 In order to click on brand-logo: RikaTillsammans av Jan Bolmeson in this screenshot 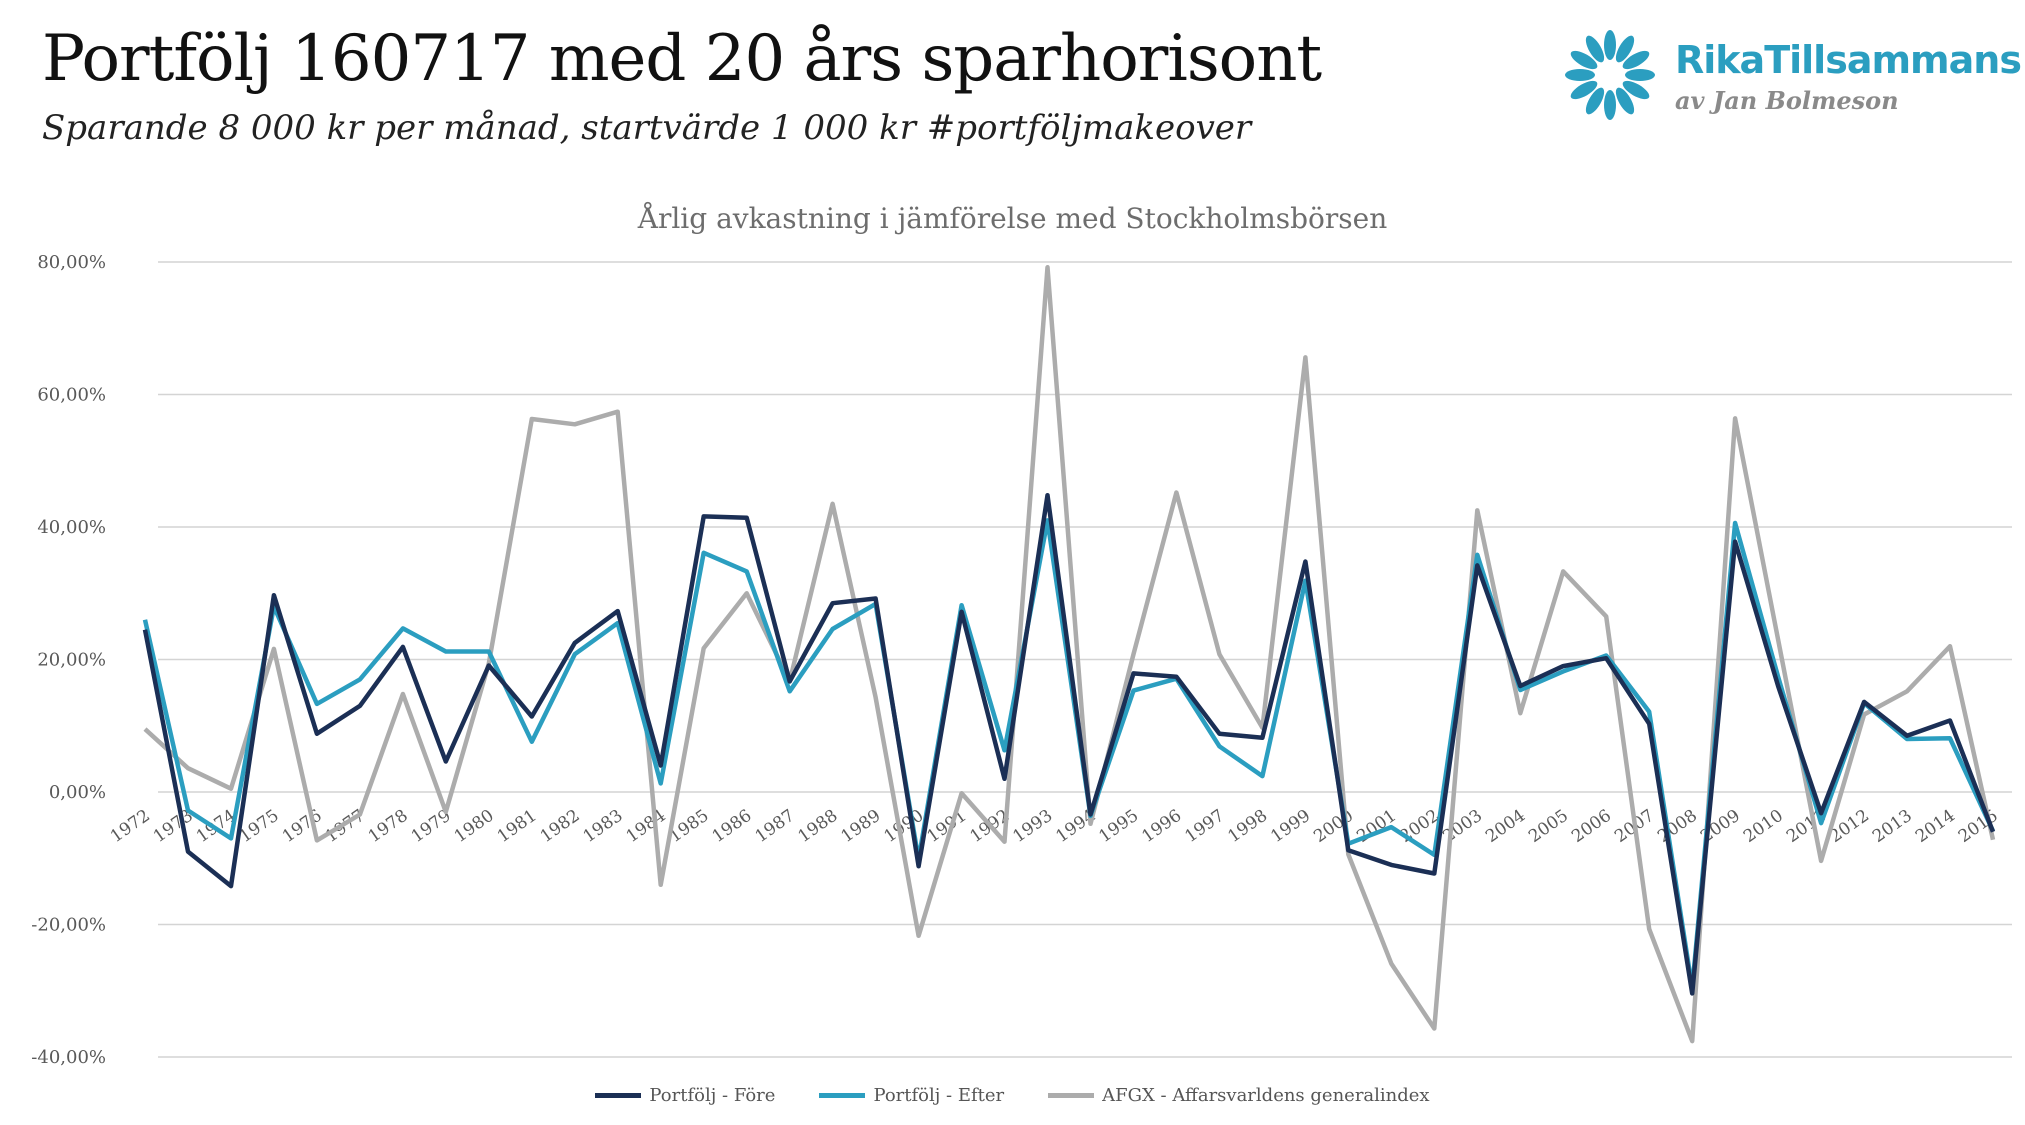, I will do `click(1788, 78)`.